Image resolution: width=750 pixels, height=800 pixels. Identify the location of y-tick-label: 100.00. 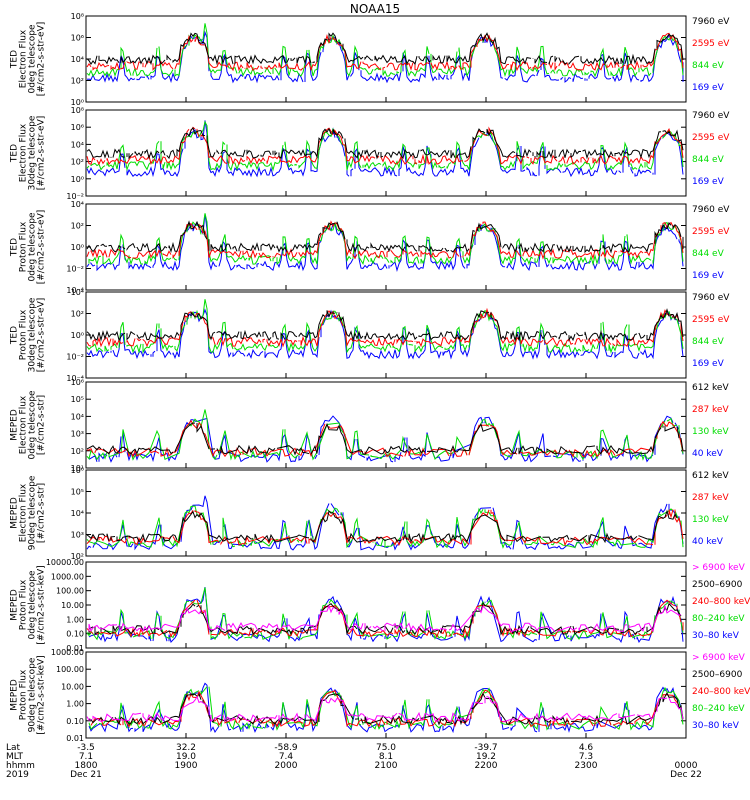
(70, 591).